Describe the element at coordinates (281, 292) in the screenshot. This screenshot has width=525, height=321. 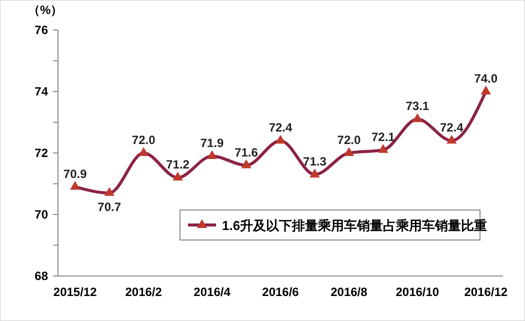
I see `x-tick-label: 2016/6` at that location.